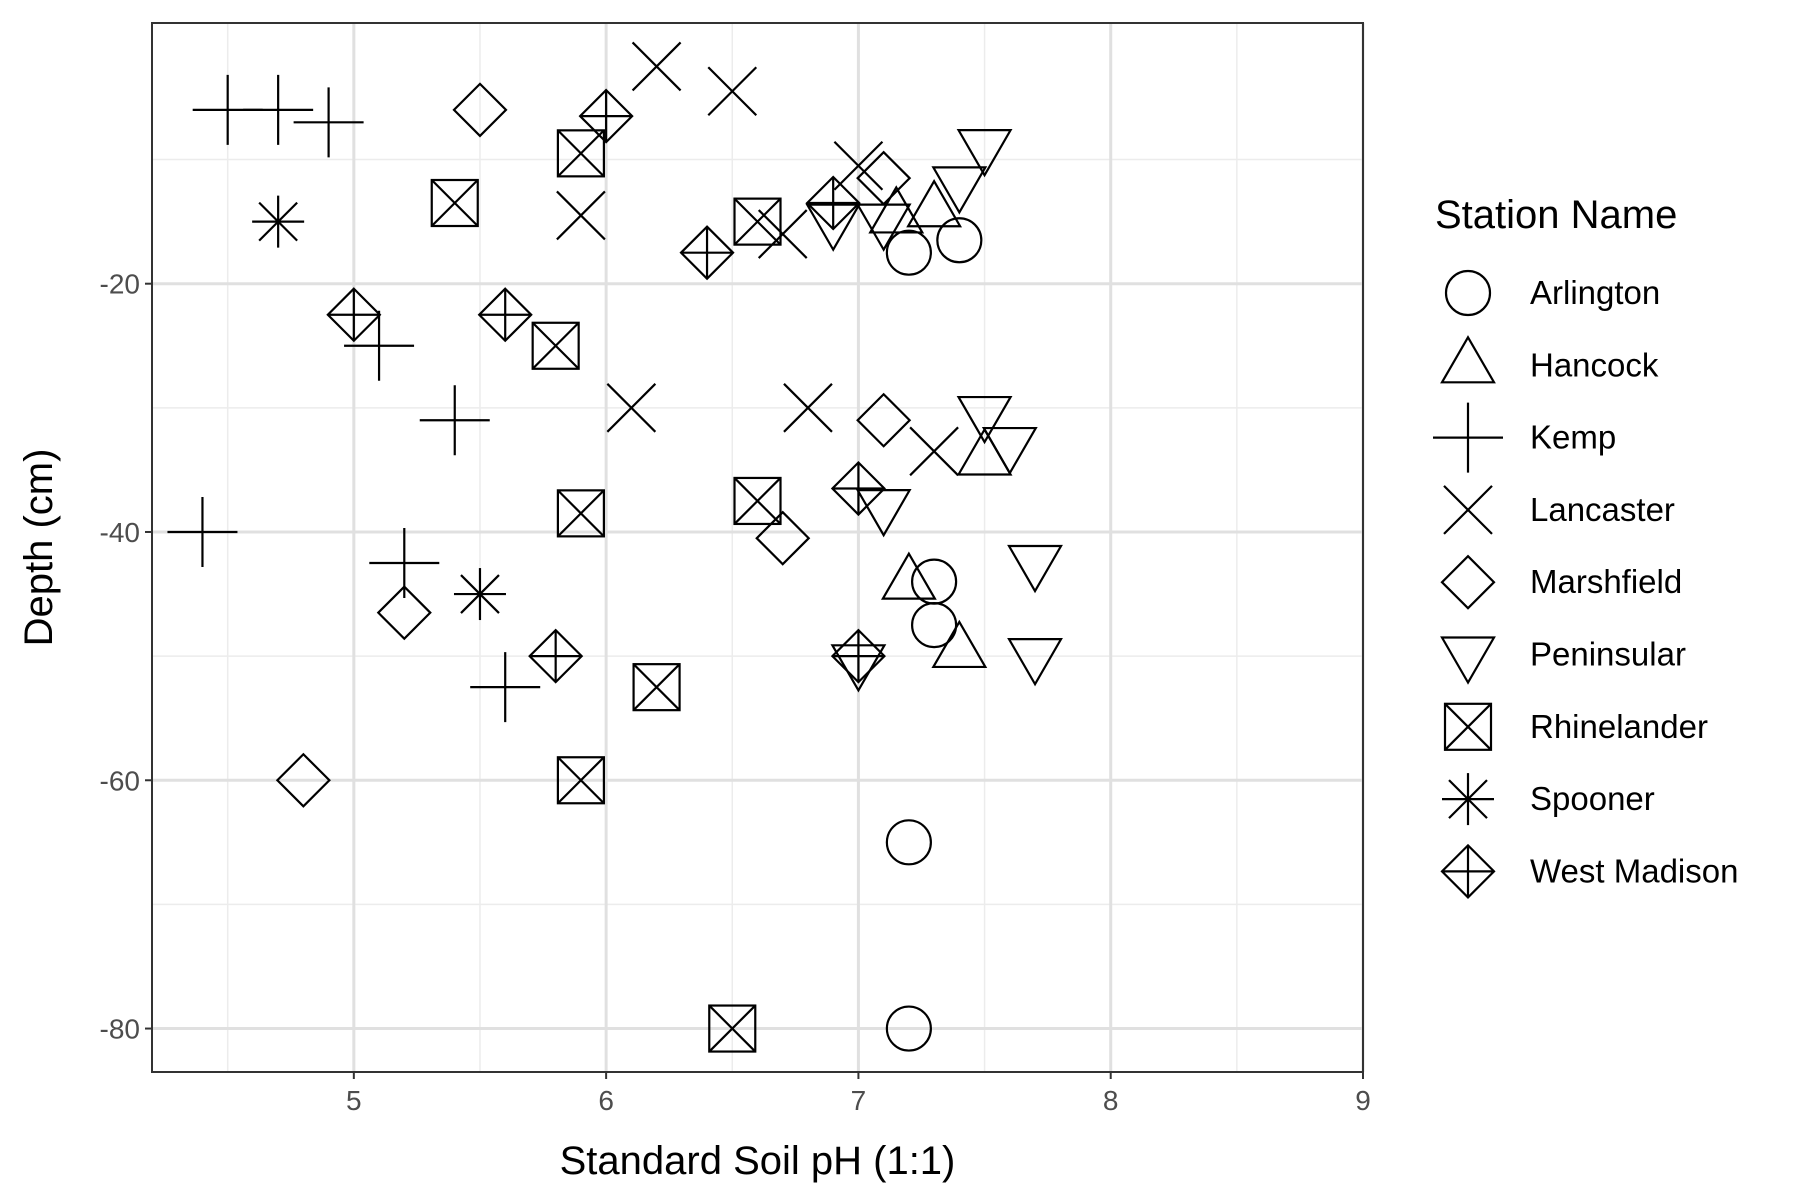  I want to click on series-lancaster, so click(757, 259).